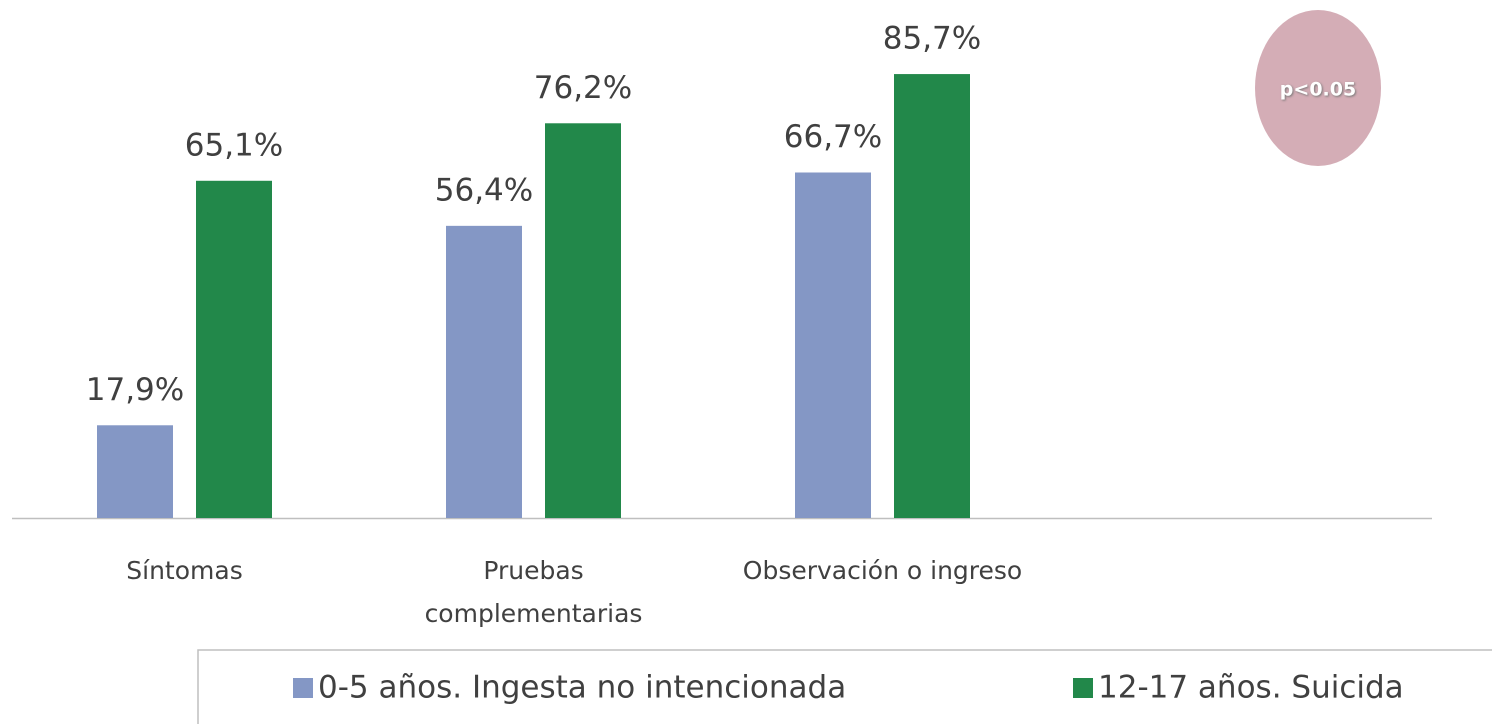  Describe the element at coordinates (484, 190) in the screenshot. I see `data-label: 56,4%` at that location.